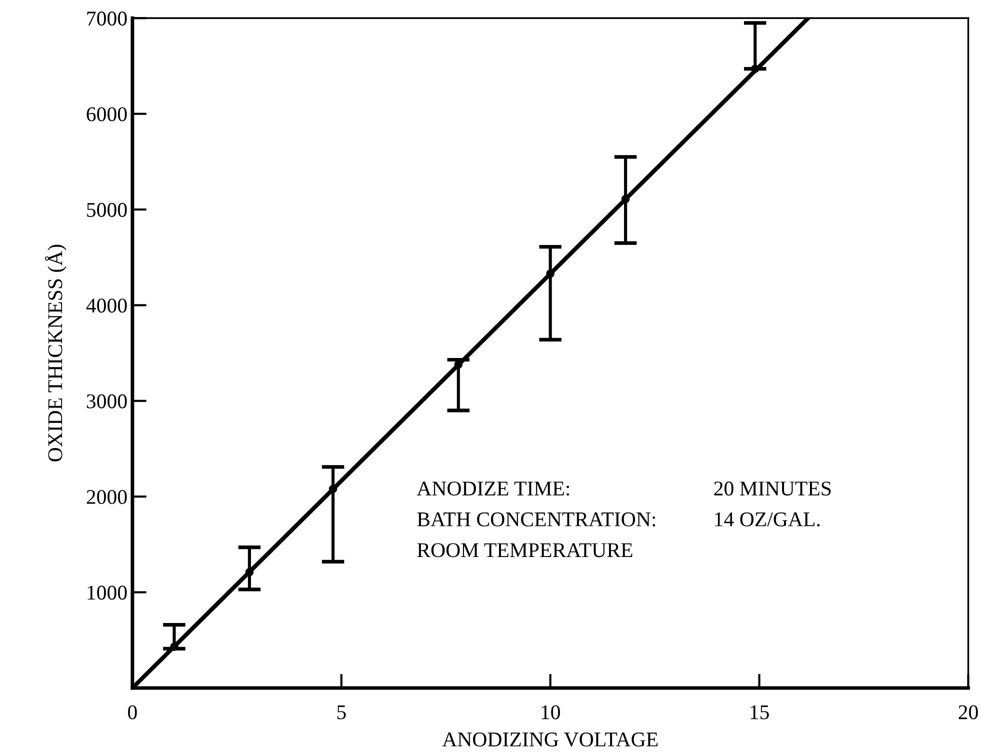  What do you see at coordinates (106, 401) in the screenshot?
I see `y-tick-label: 3000` at bounding box center [106, 401].